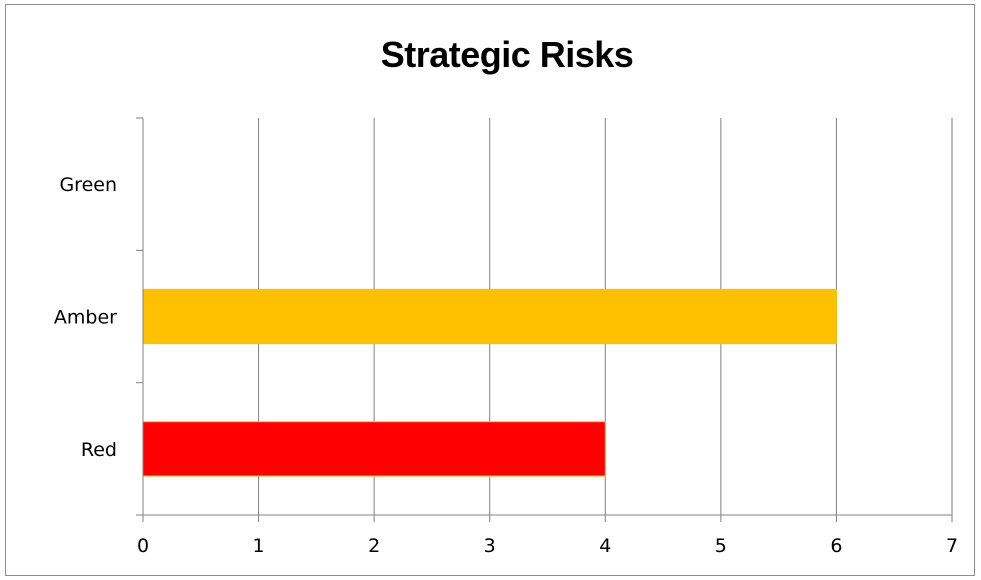 The width and height of the screenshot is (981, 580). Describe the element at coordinates (605, 546) in the screenshot. I see `x-tick-label: 4` at that location.